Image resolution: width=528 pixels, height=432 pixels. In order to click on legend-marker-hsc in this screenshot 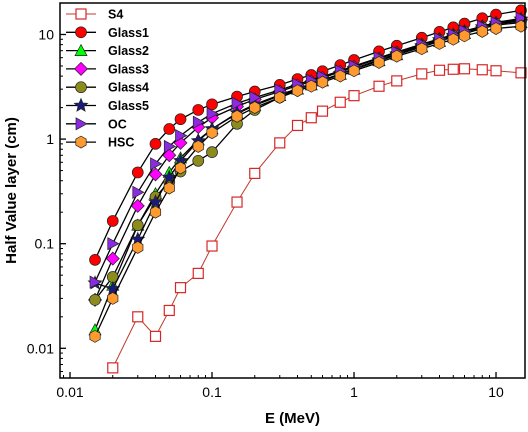, I will do `click(81, 142)`.